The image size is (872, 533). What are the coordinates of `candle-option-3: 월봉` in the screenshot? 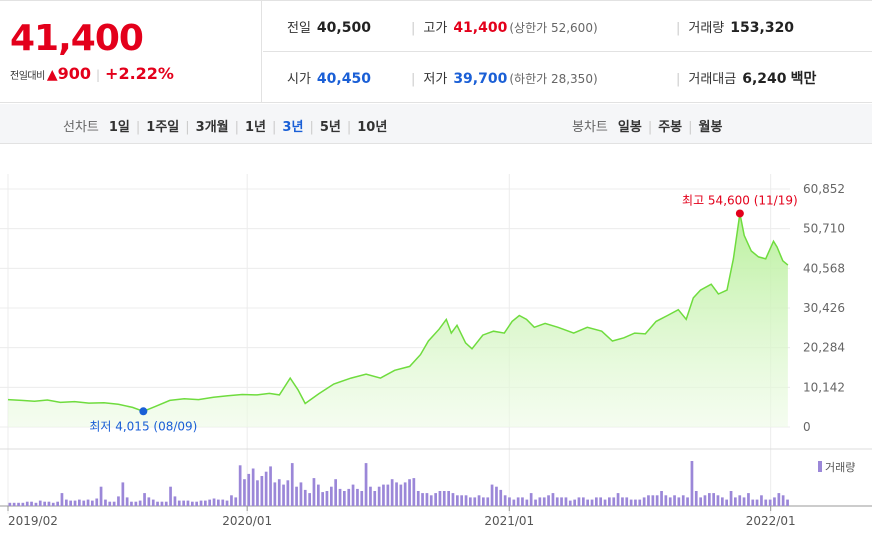 It's located at (710, 127).